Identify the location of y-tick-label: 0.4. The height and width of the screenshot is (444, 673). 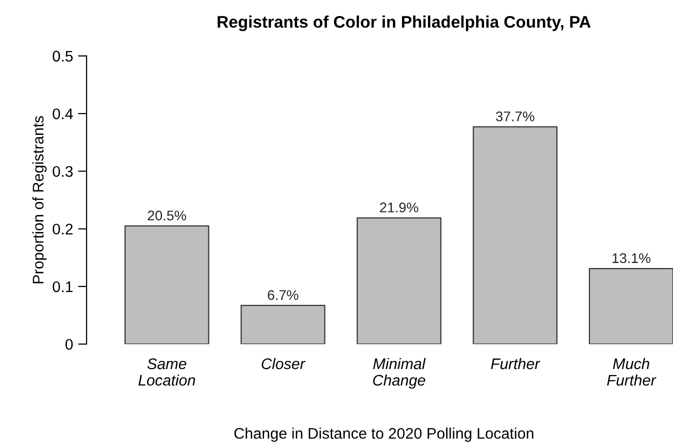
(62, 114).